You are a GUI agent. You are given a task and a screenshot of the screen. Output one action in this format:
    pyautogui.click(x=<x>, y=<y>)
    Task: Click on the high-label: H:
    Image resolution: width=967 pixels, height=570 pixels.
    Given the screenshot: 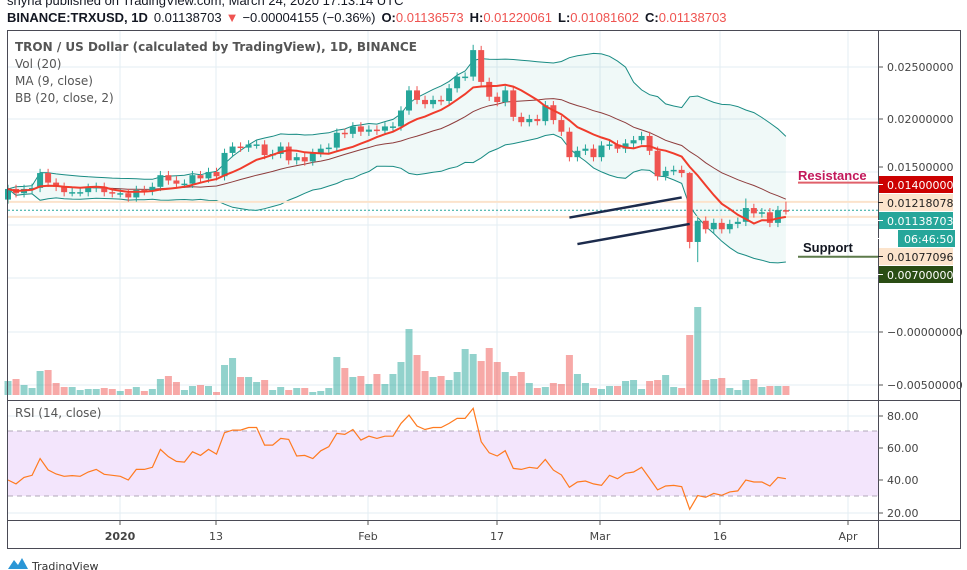 What is the action you would take?
    pyautogui.click(x=477, y=17)
    